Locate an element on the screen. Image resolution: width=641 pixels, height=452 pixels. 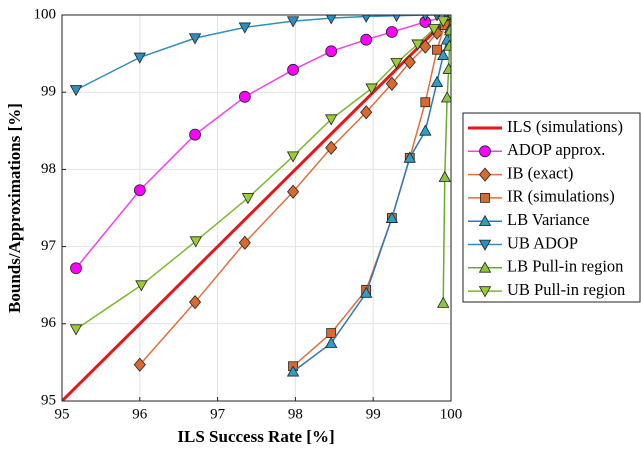
x-tick-label: 97 is located at coordinates (218, 414).